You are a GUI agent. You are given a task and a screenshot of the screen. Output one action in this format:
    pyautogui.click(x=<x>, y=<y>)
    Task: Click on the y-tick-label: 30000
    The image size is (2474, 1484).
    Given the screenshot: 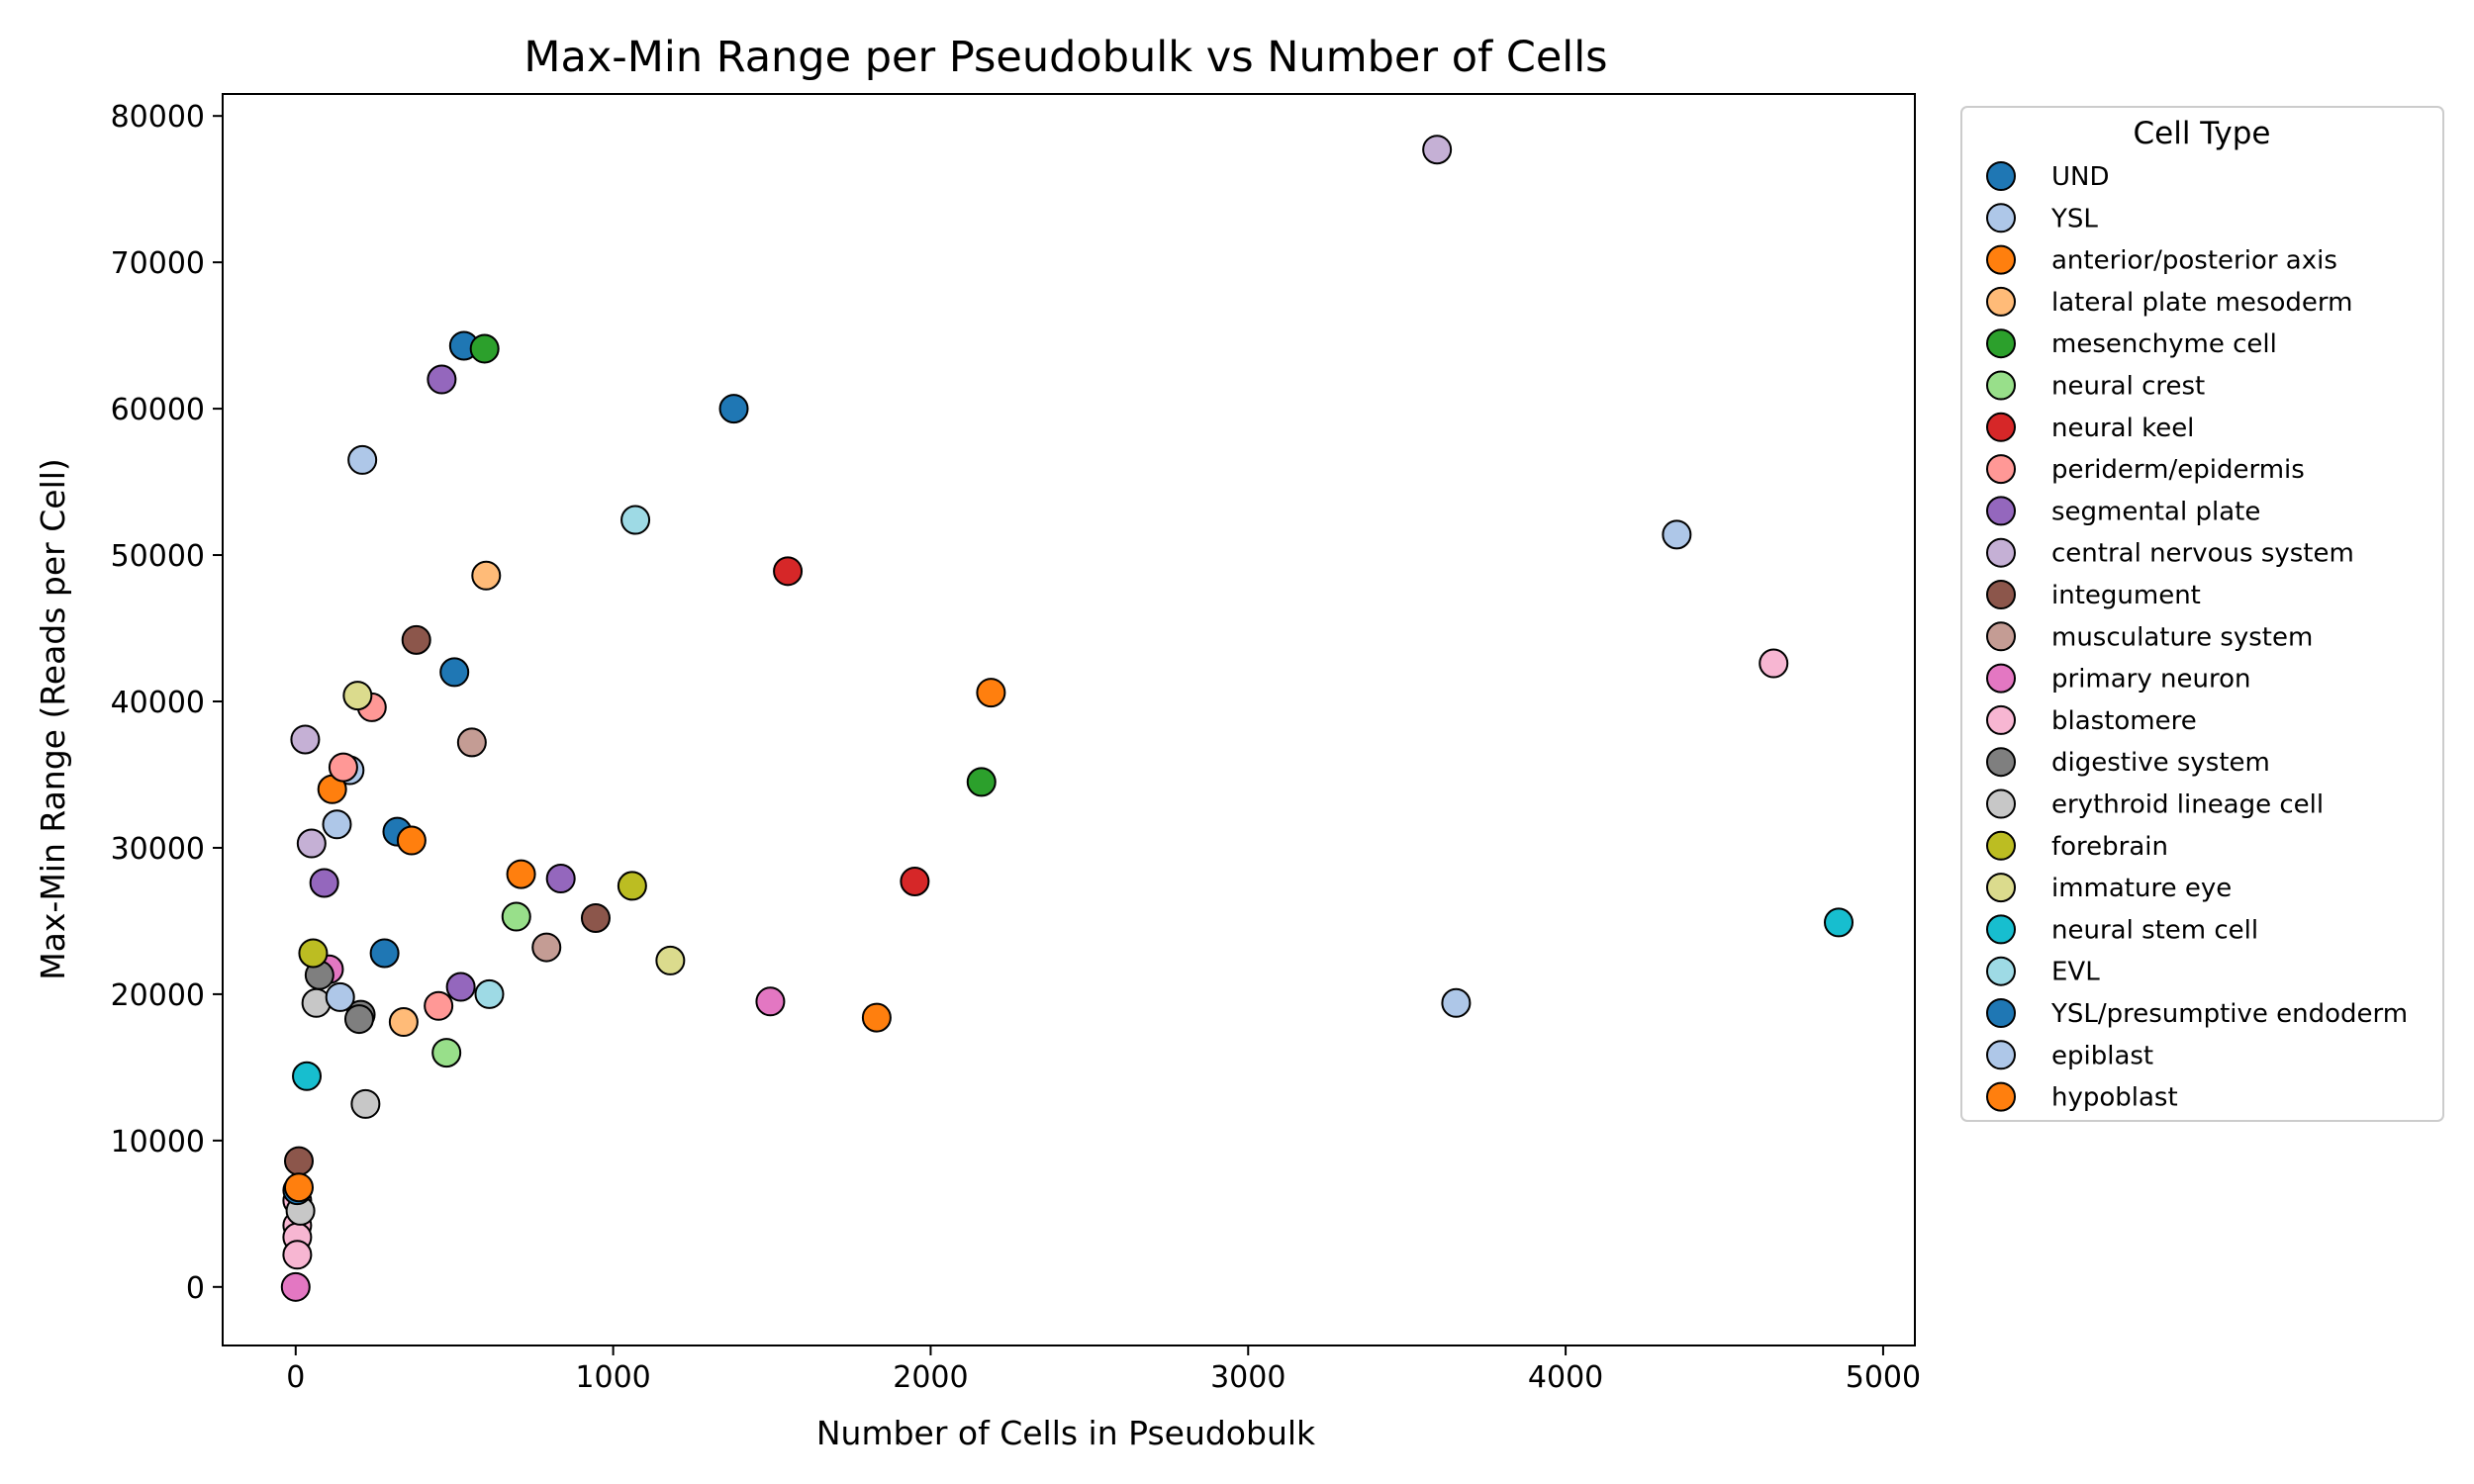 What is the action you would take?
    pyautogui.click(x=158, y=849)
    